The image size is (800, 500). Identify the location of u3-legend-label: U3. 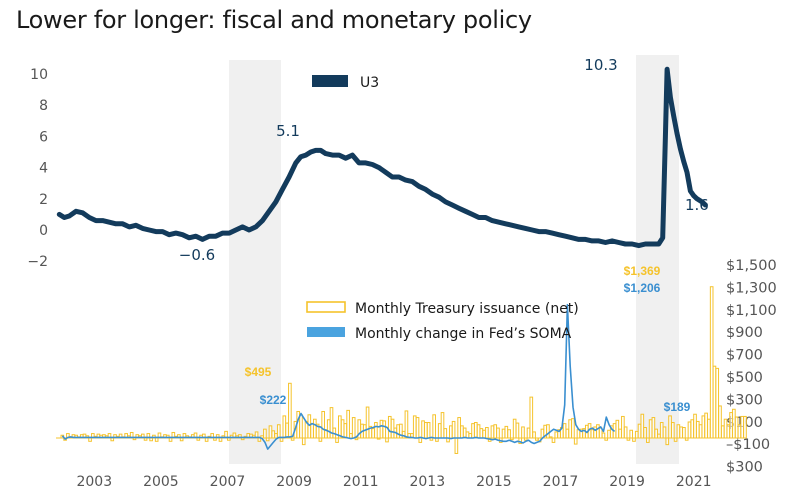
(369, 83).